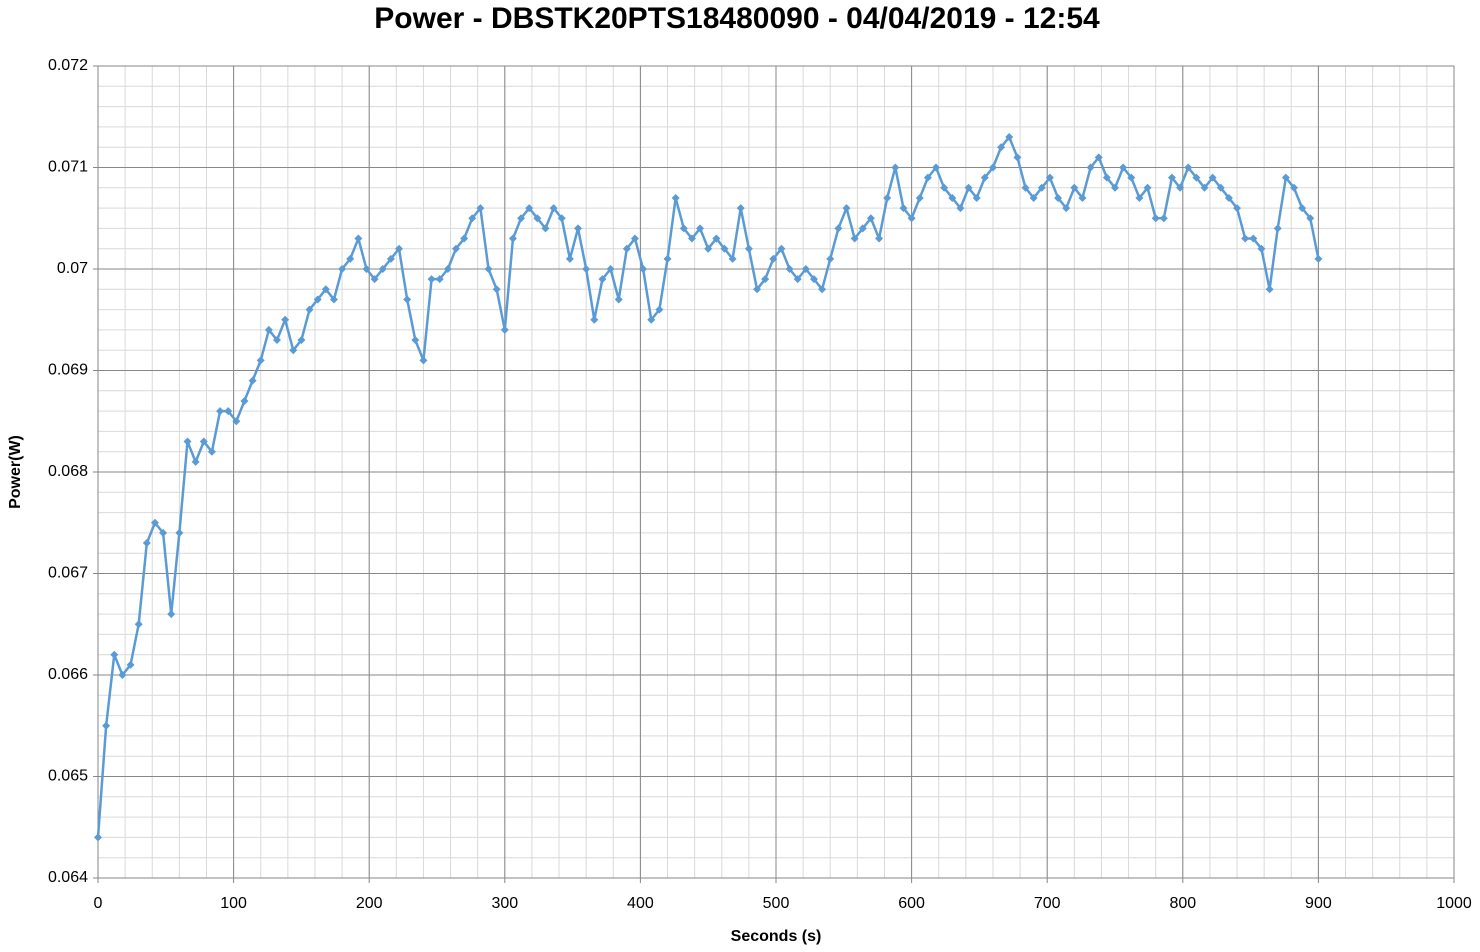 Image resolution: width=1480 pixels, height=952 pixels. Describe the element at coordinates (68, 877) in the screenshot. I see `y-tick-label: 0.064` at that location.